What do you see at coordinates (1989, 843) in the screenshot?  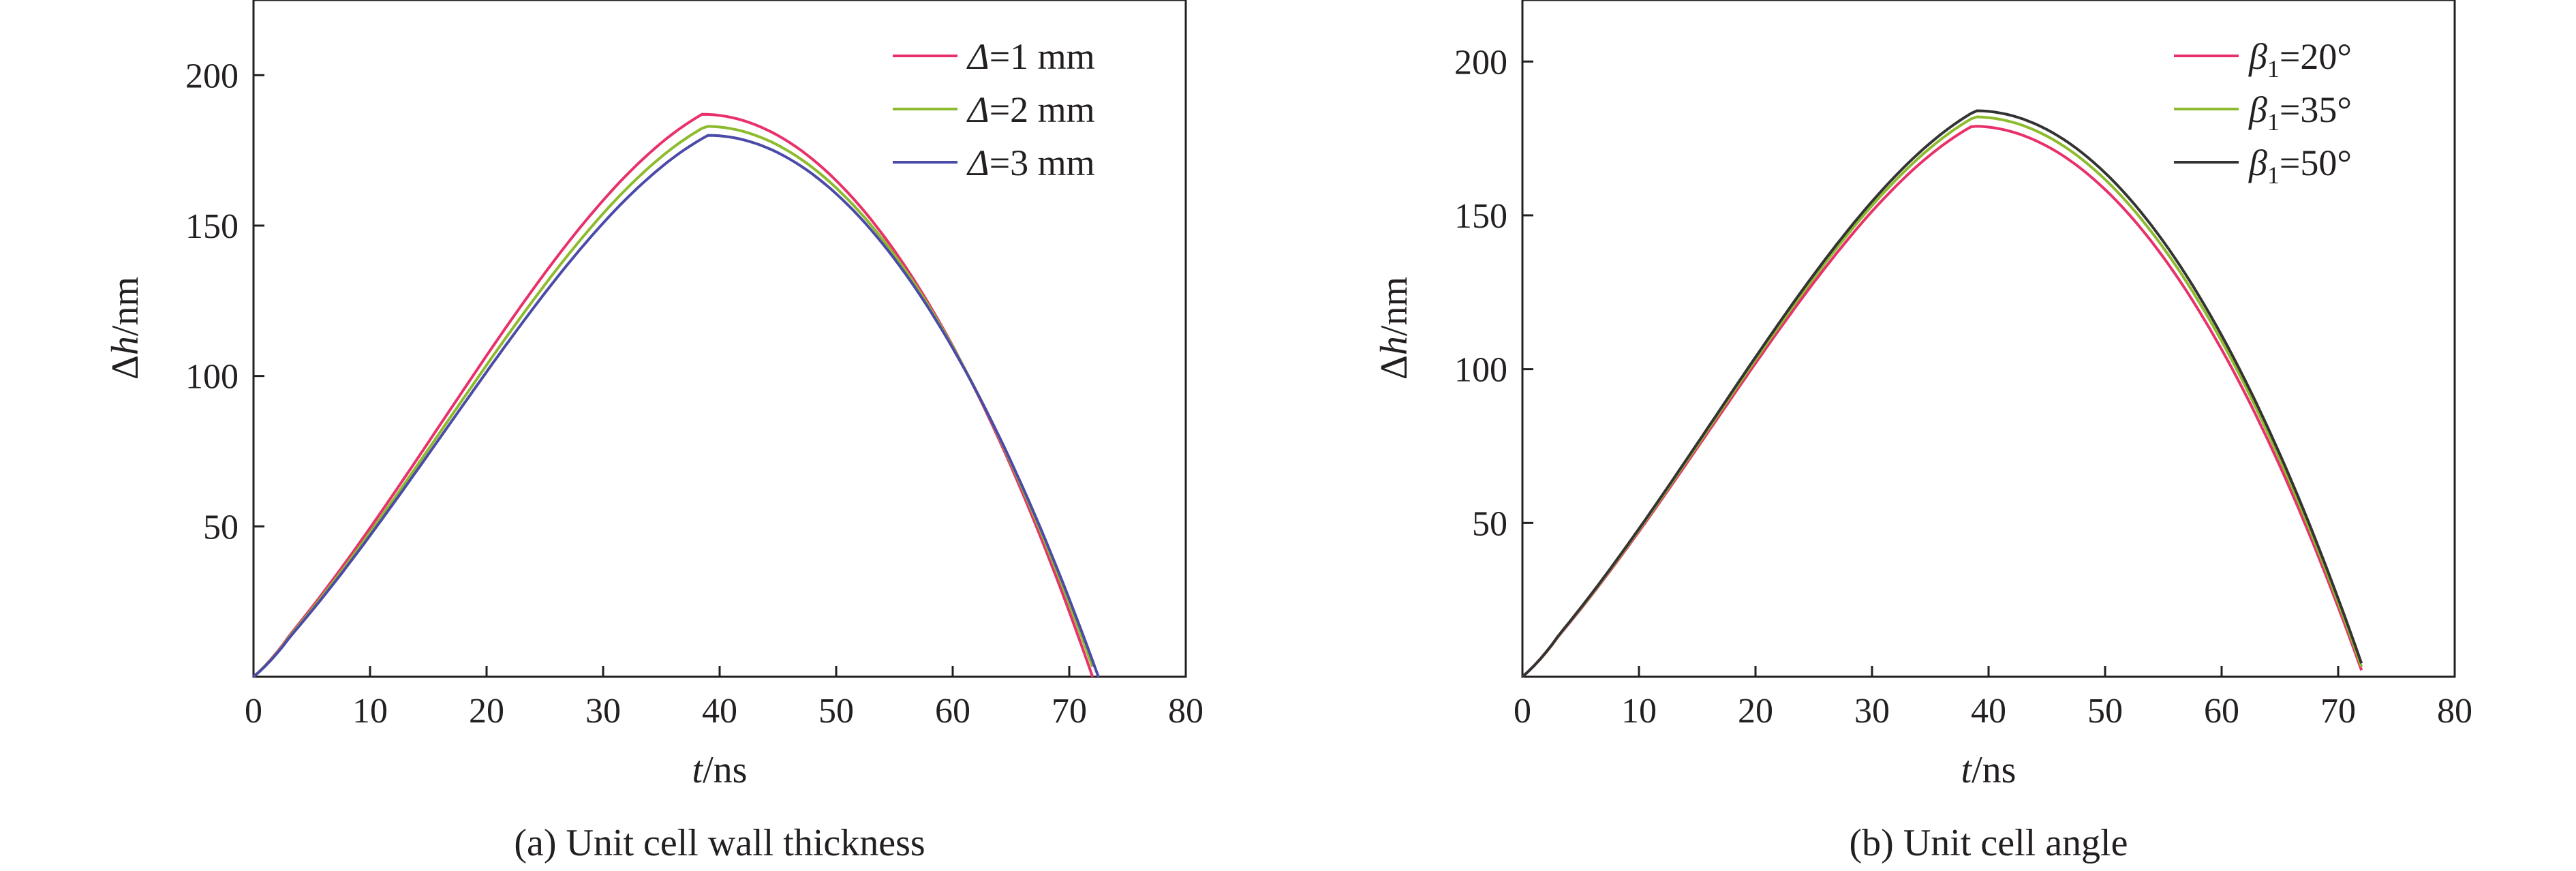 I see `chart-caption: (b) Unit cell angle` at bounding box center [1989, 843].